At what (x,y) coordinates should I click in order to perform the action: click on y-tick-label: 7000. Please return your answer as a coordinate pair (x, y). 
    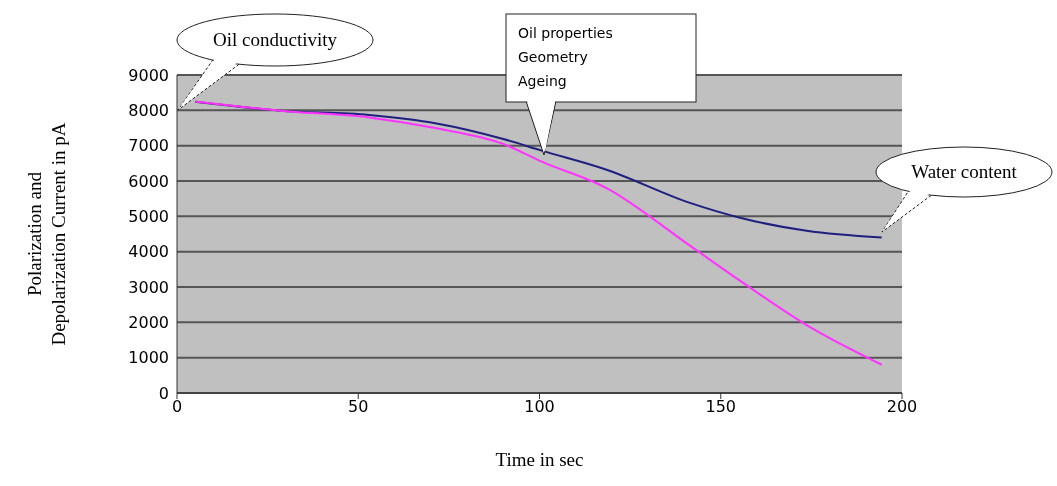
    Looking at the image, I should click on (148, 146).